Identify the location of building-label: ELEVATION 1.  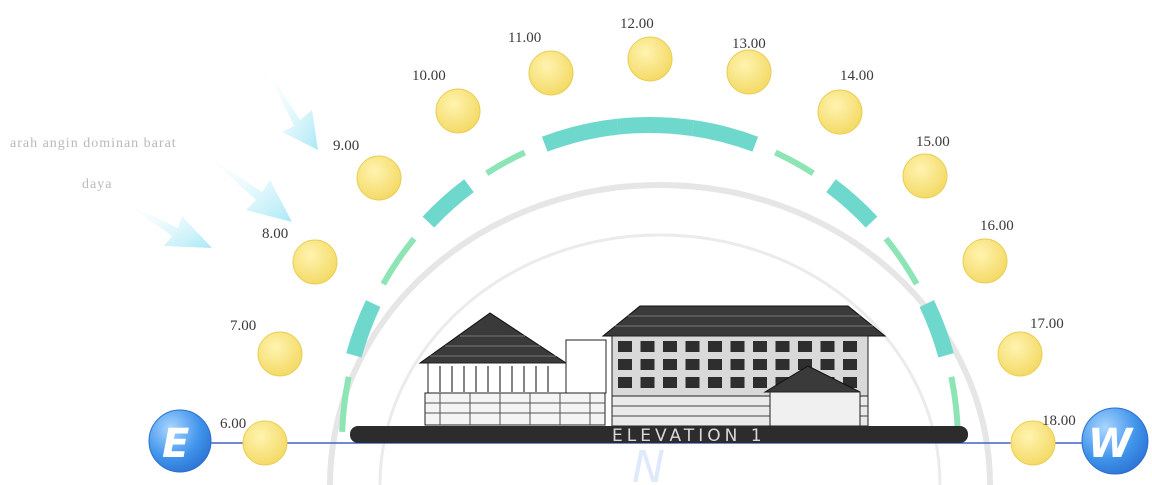
(689, 436).